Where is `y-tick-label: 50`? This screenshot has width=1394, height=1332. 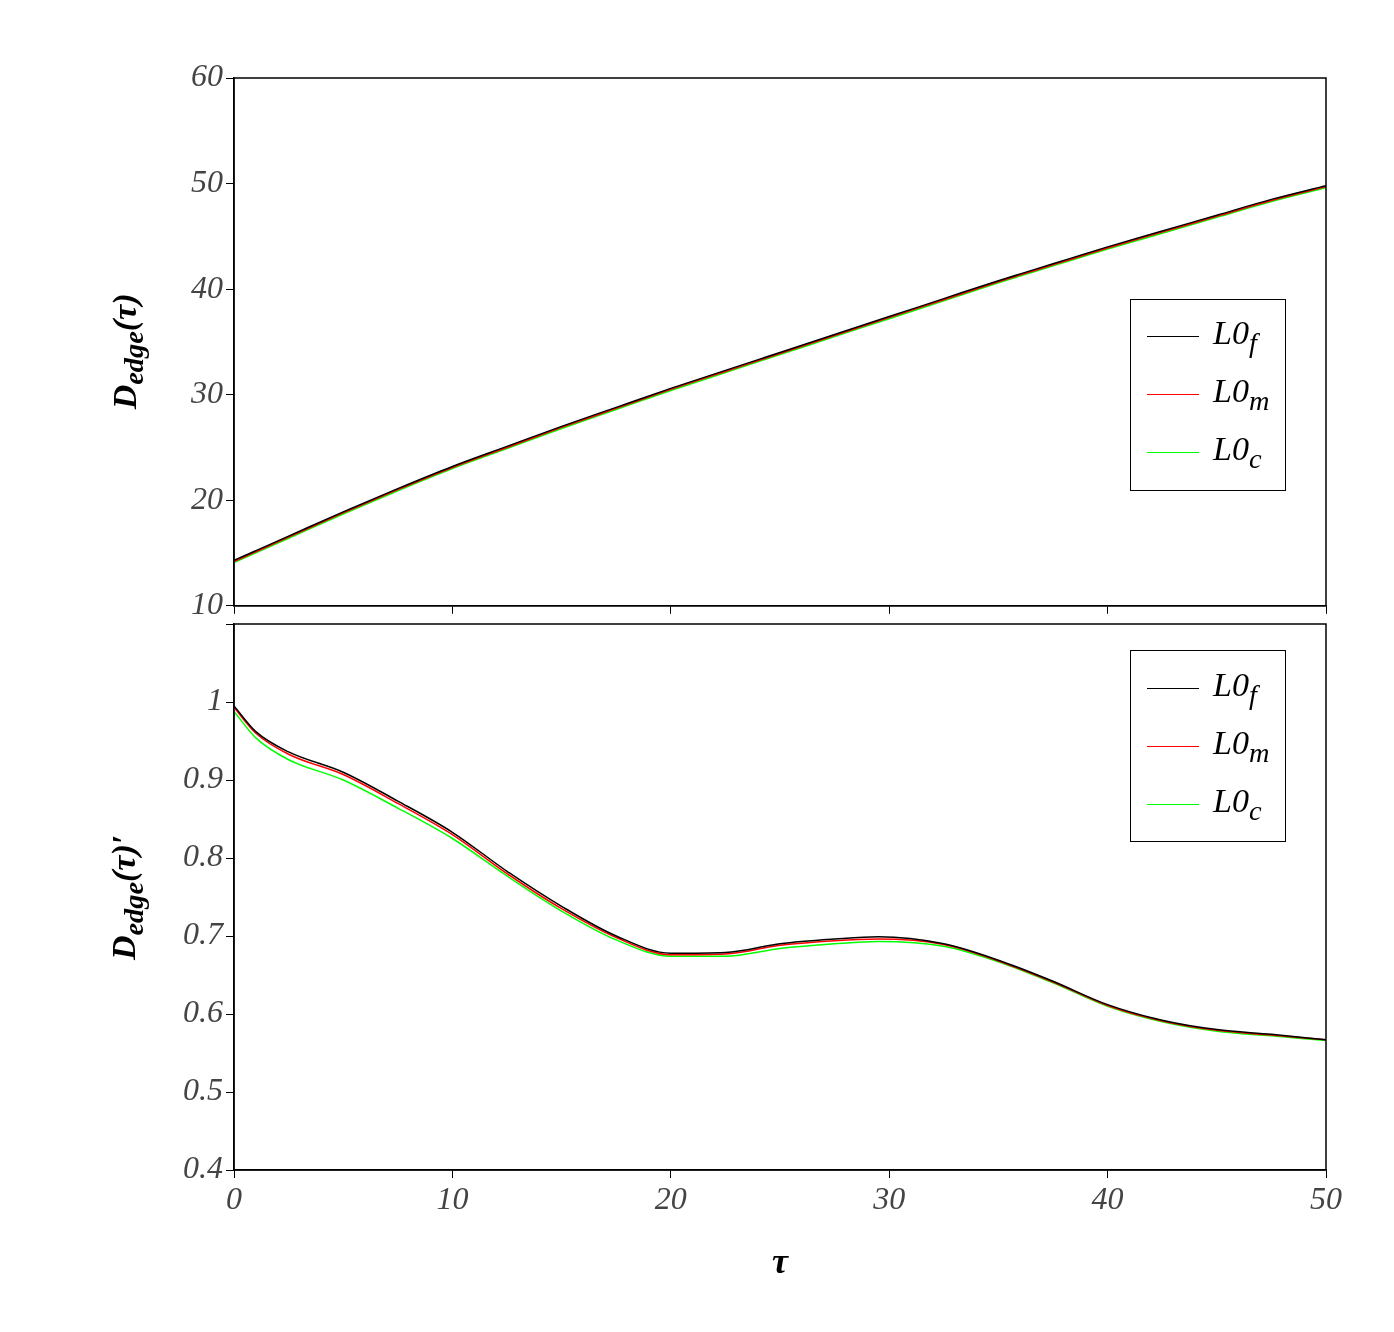
y-tick-label: 50 is located at coordinates (207, 180).